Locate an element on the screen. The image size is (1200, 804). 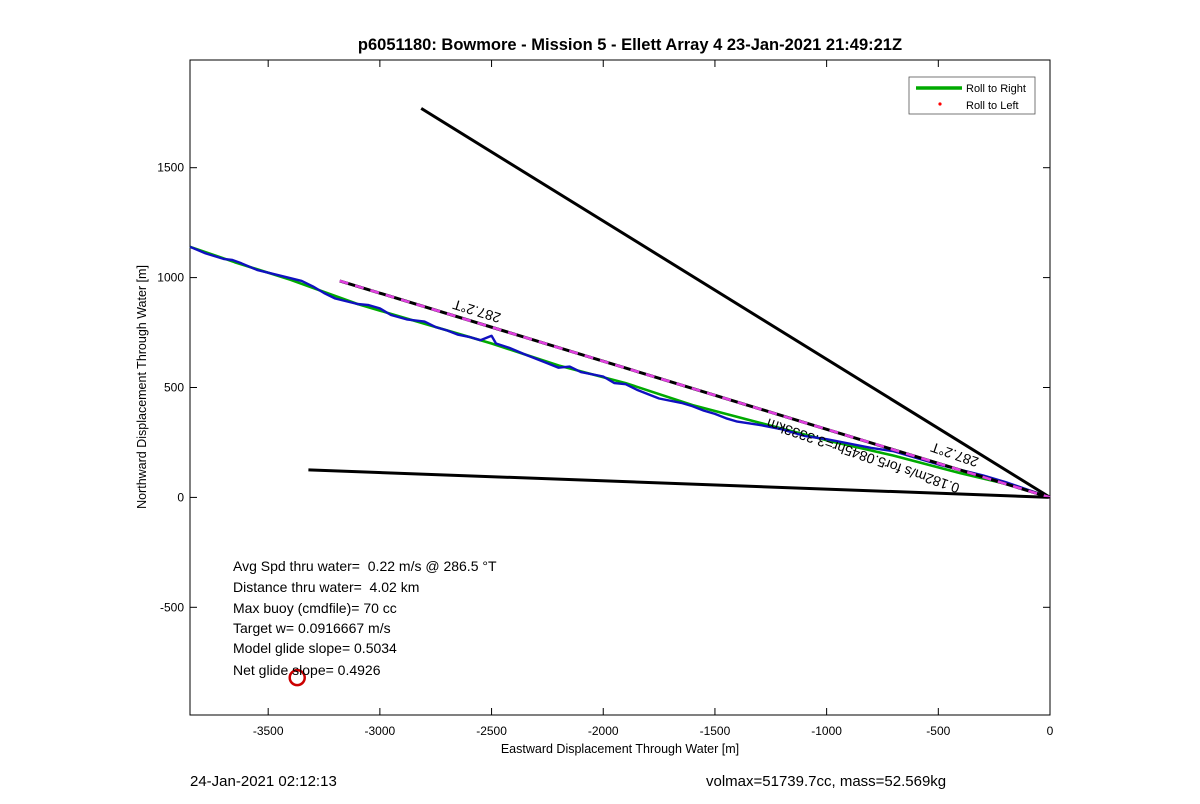
legend: Roll to Right Roll to Left is located at coordinates (972, 95).